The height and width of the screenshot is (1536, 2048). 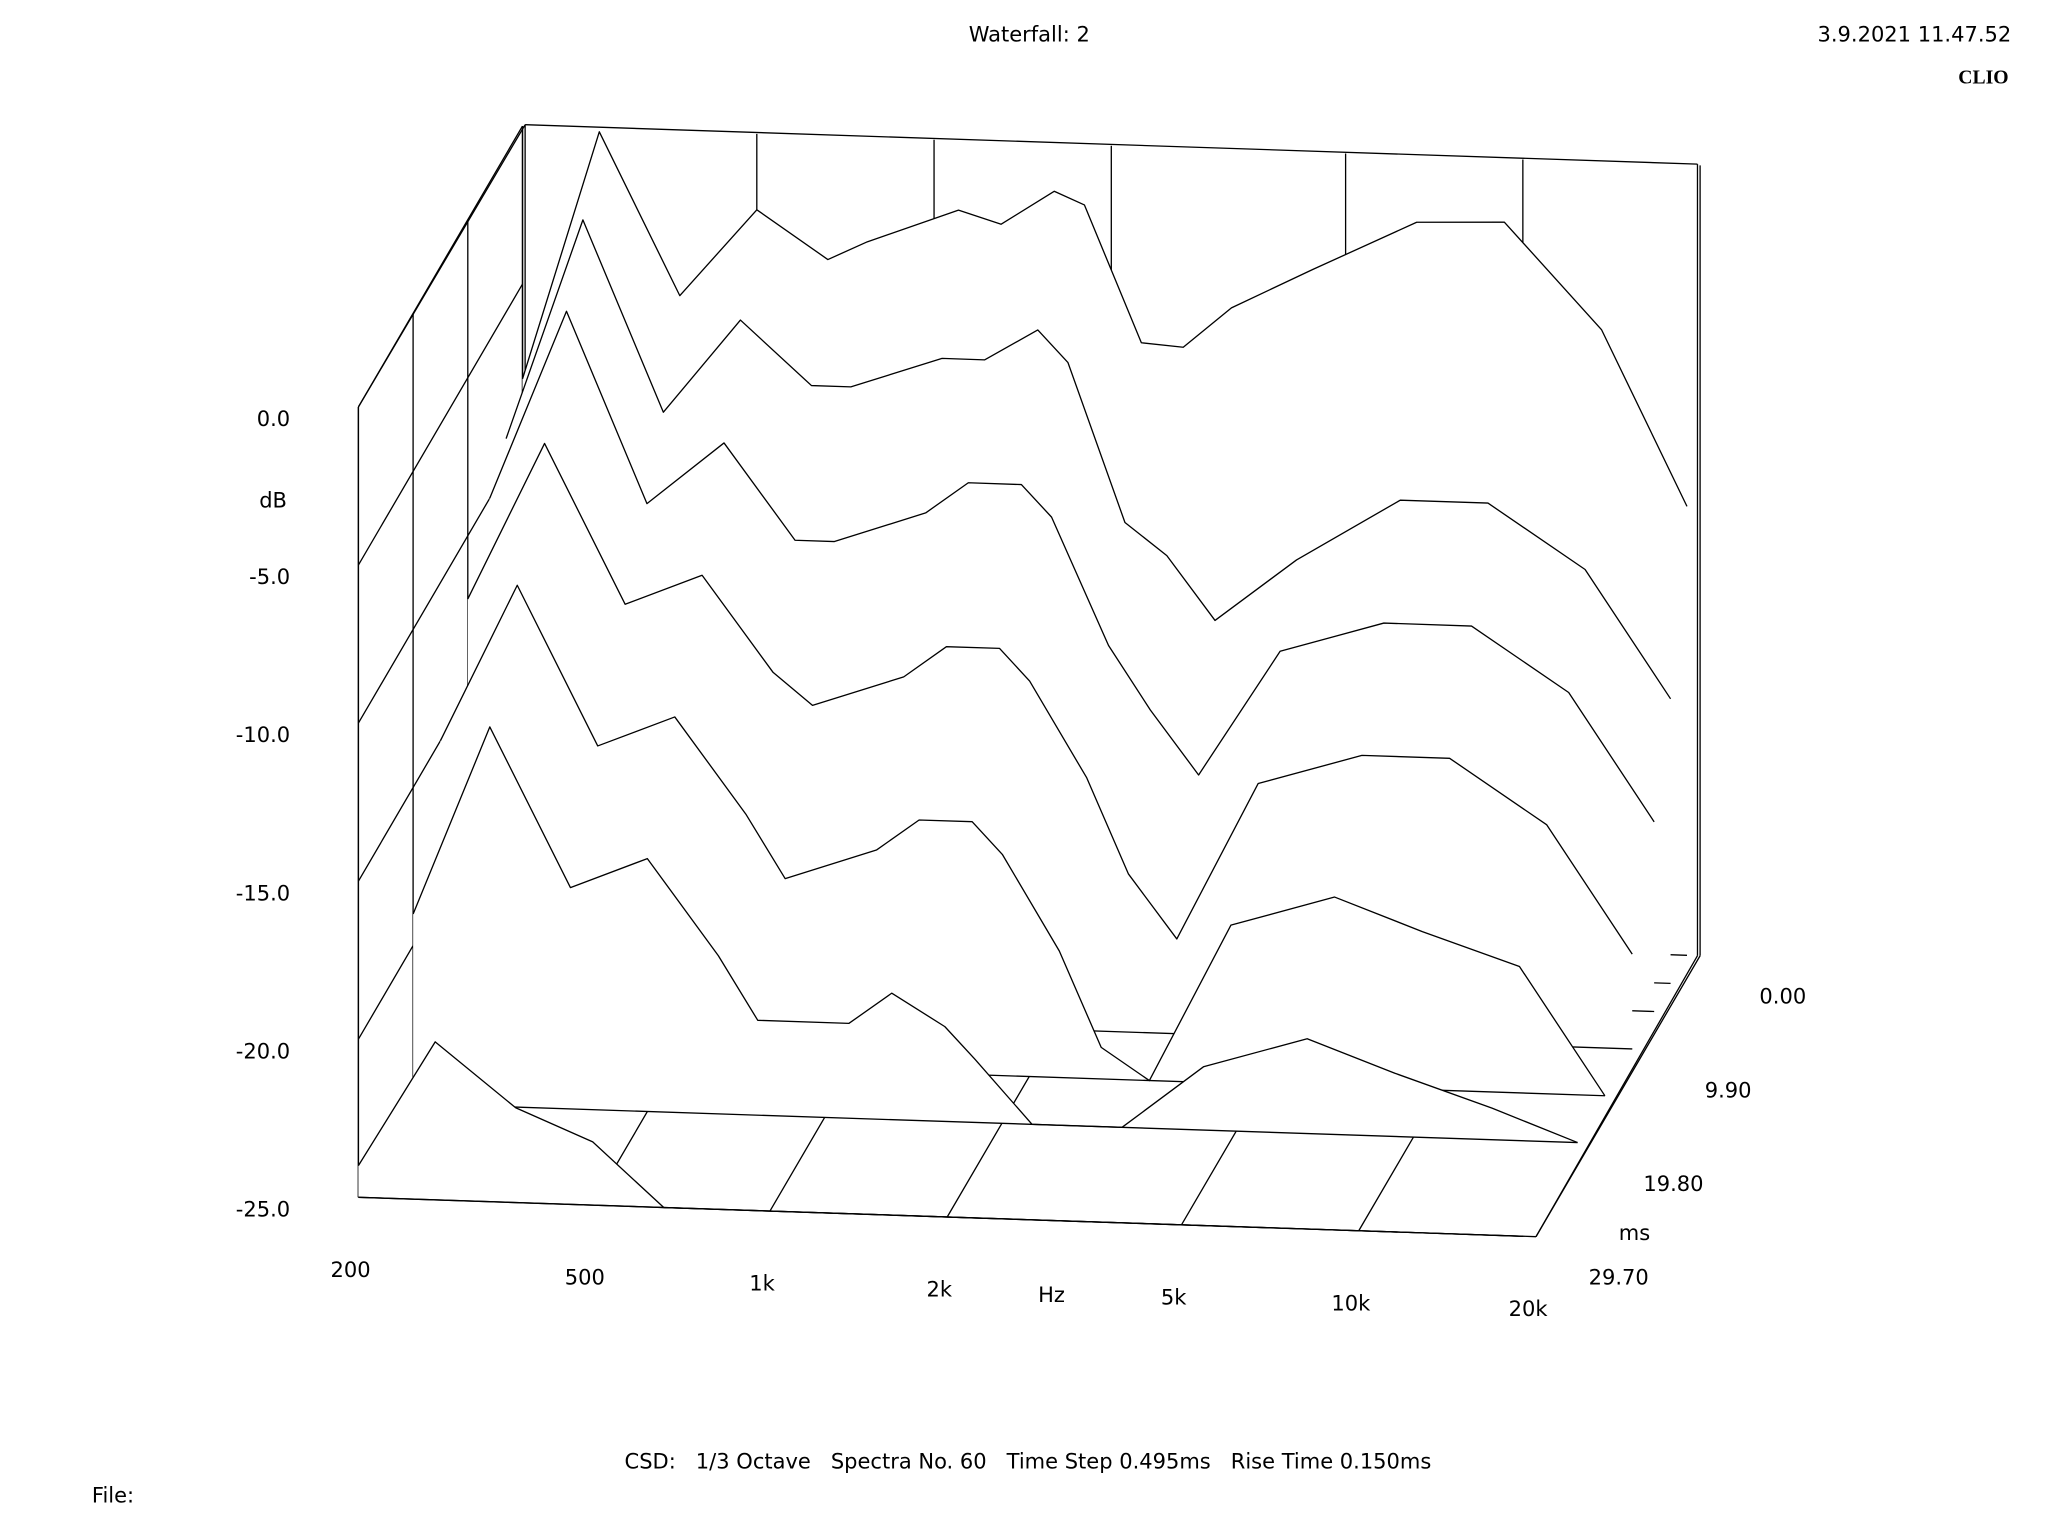 I want to click on floor-grid-line, so click(x=1618, y=1096).